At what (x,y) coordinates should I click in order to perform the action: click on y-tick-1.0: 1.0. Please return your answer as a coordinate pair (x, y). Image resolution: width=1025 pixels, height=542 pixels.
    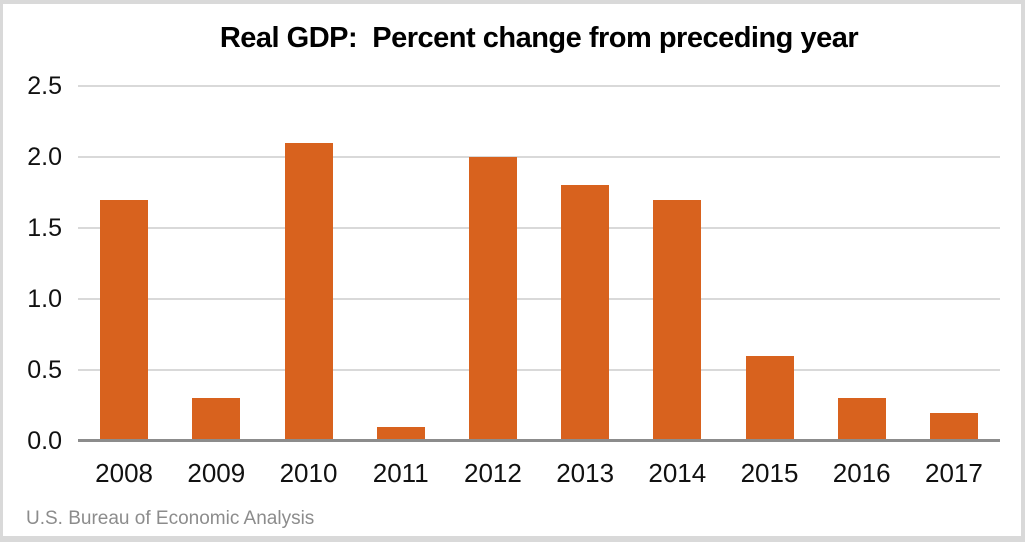
    Looking at the image, I should click on (44, 299).